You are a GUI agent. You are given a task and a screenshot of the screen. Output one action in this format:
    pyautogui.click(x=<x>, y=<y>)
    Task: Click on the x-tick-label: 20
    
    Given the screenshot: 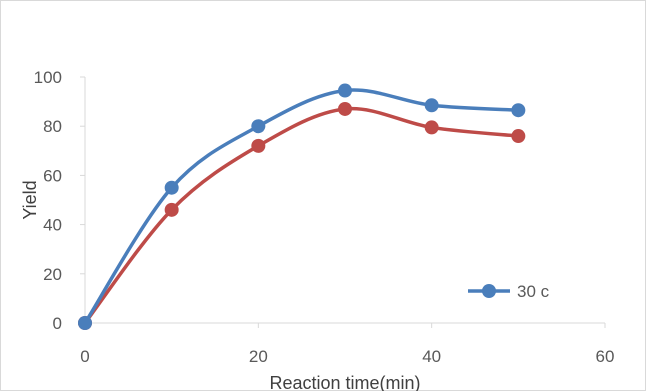 What is the action you would take?
    pyautogui.click(x=258, y=356)
    